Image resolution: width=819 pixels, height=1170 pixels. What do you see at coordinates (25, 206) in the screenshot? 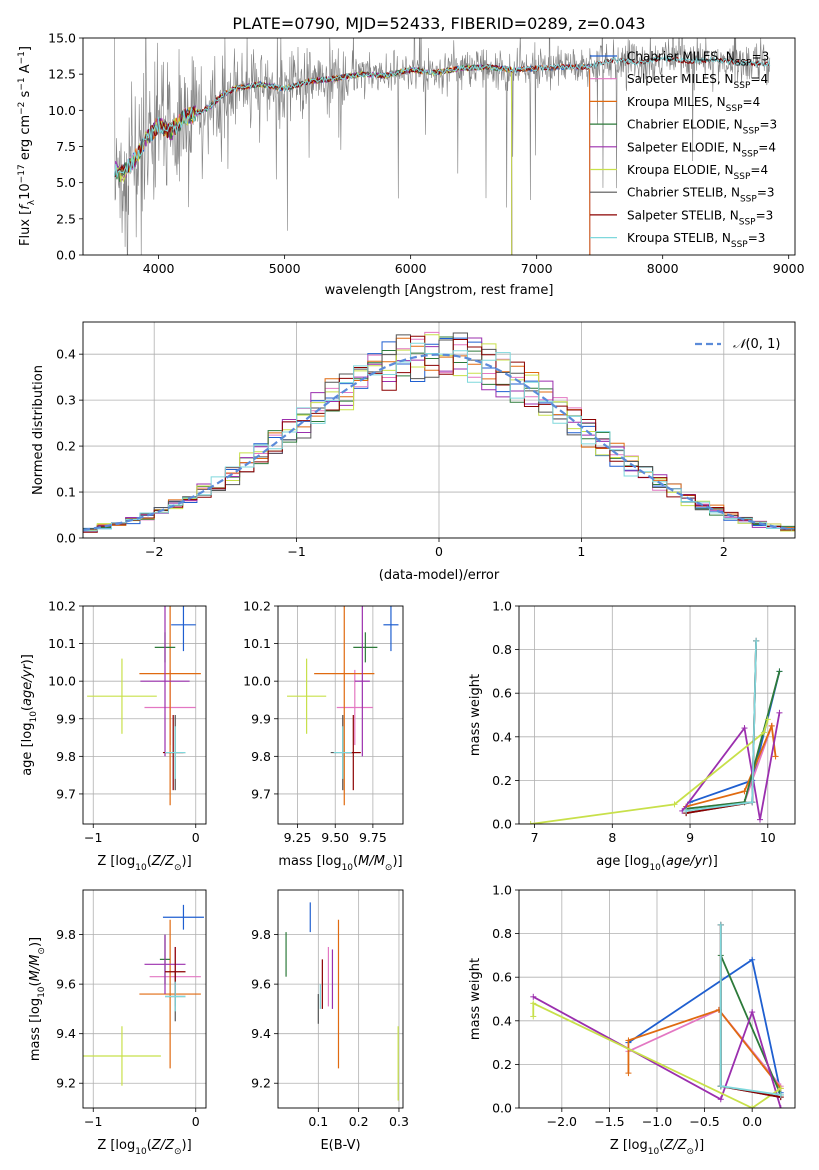
I see `label-part: f` at bounding box center [25, 206].